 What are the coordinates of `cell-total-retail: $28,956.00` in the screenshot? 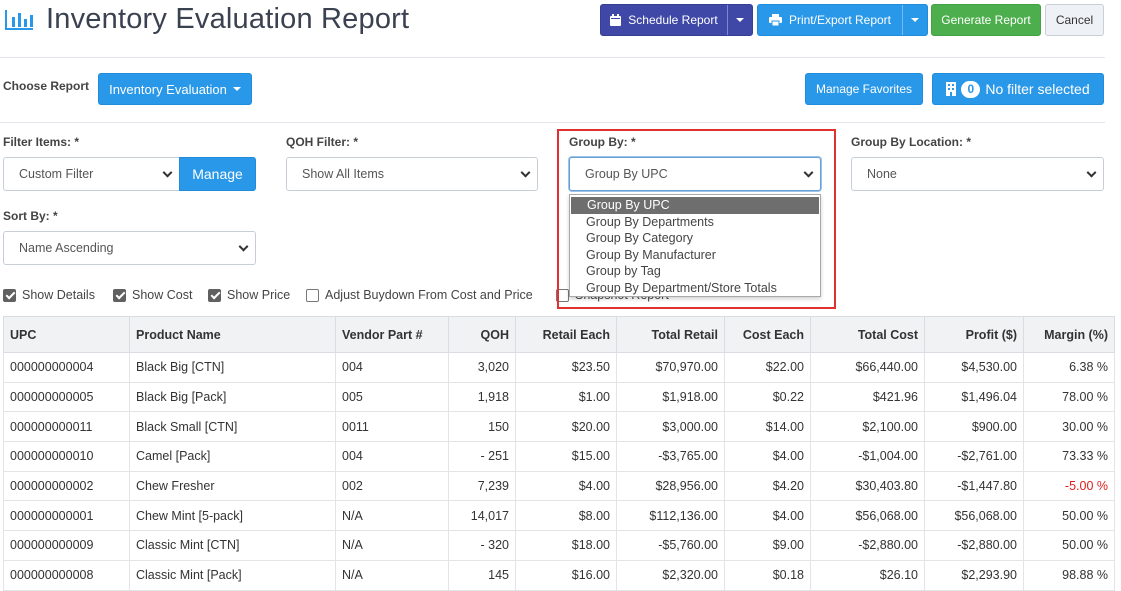 It's located at (670, 486).